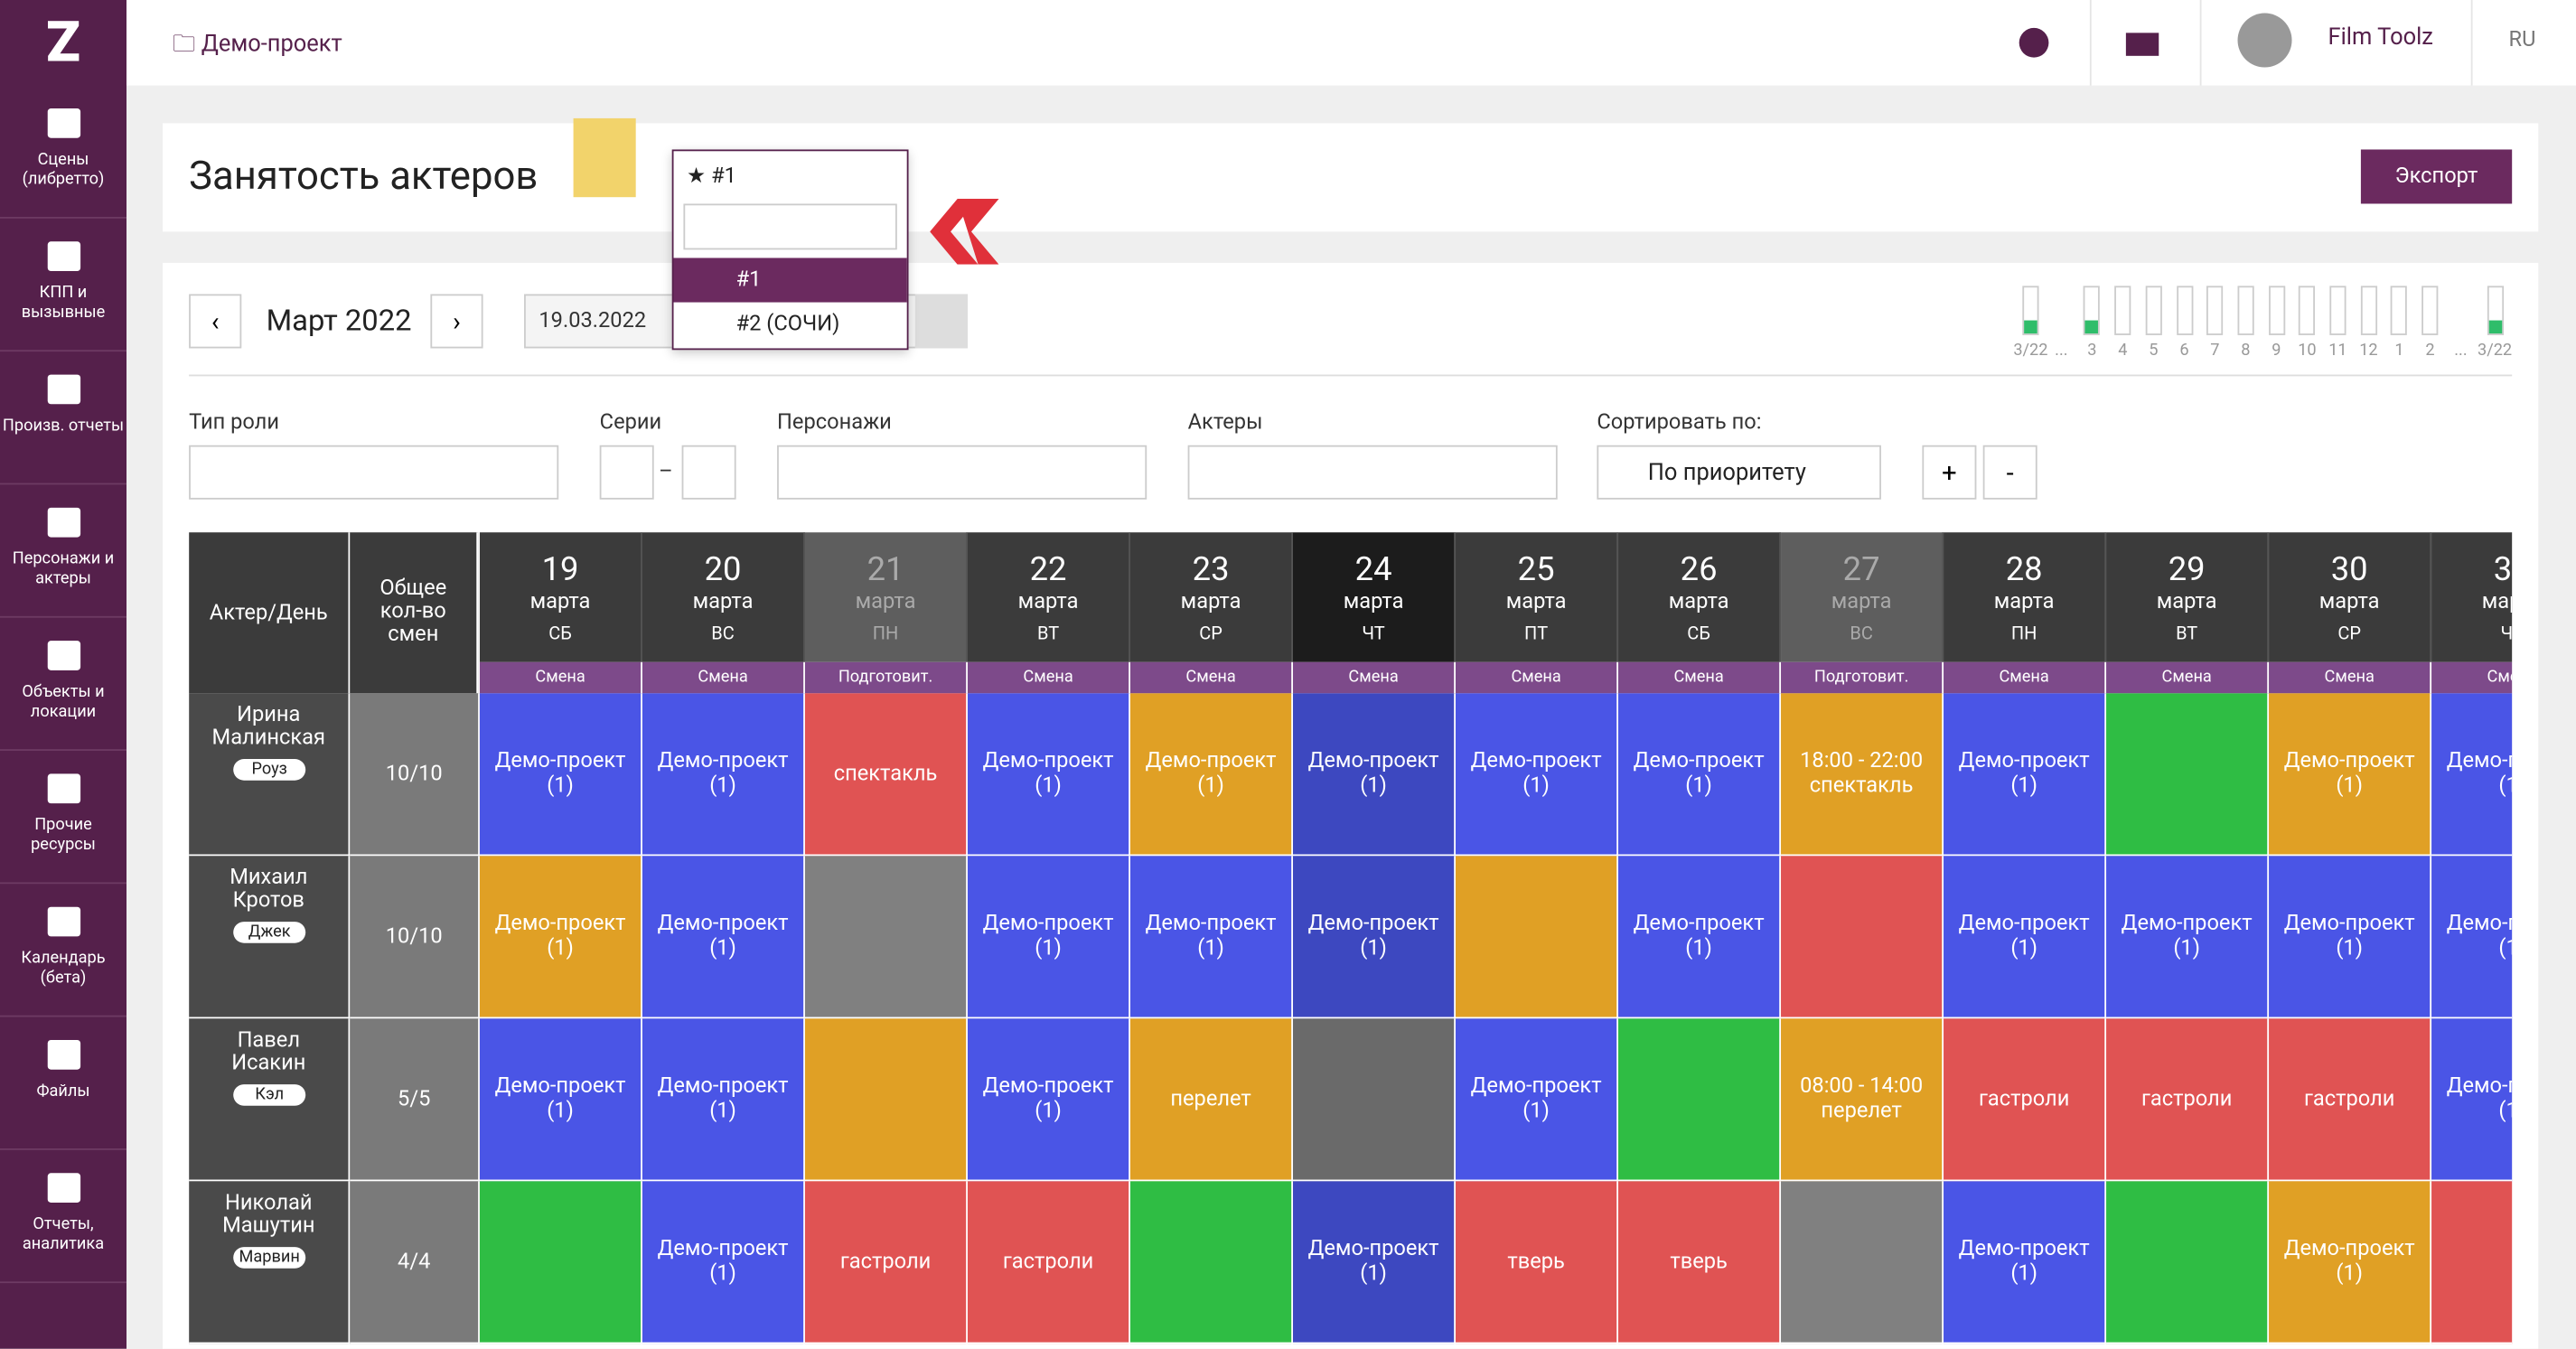  What do you see at coordinates (1372, 473) in the screenshot?
I see `actors-input` at bounding box center [1372, 473].